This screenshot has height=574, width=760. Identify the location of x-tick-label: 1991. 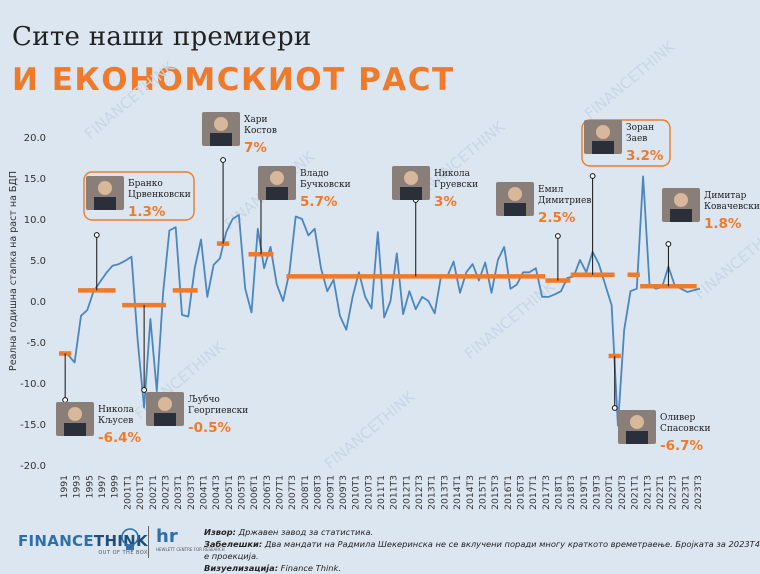
(64, 486).